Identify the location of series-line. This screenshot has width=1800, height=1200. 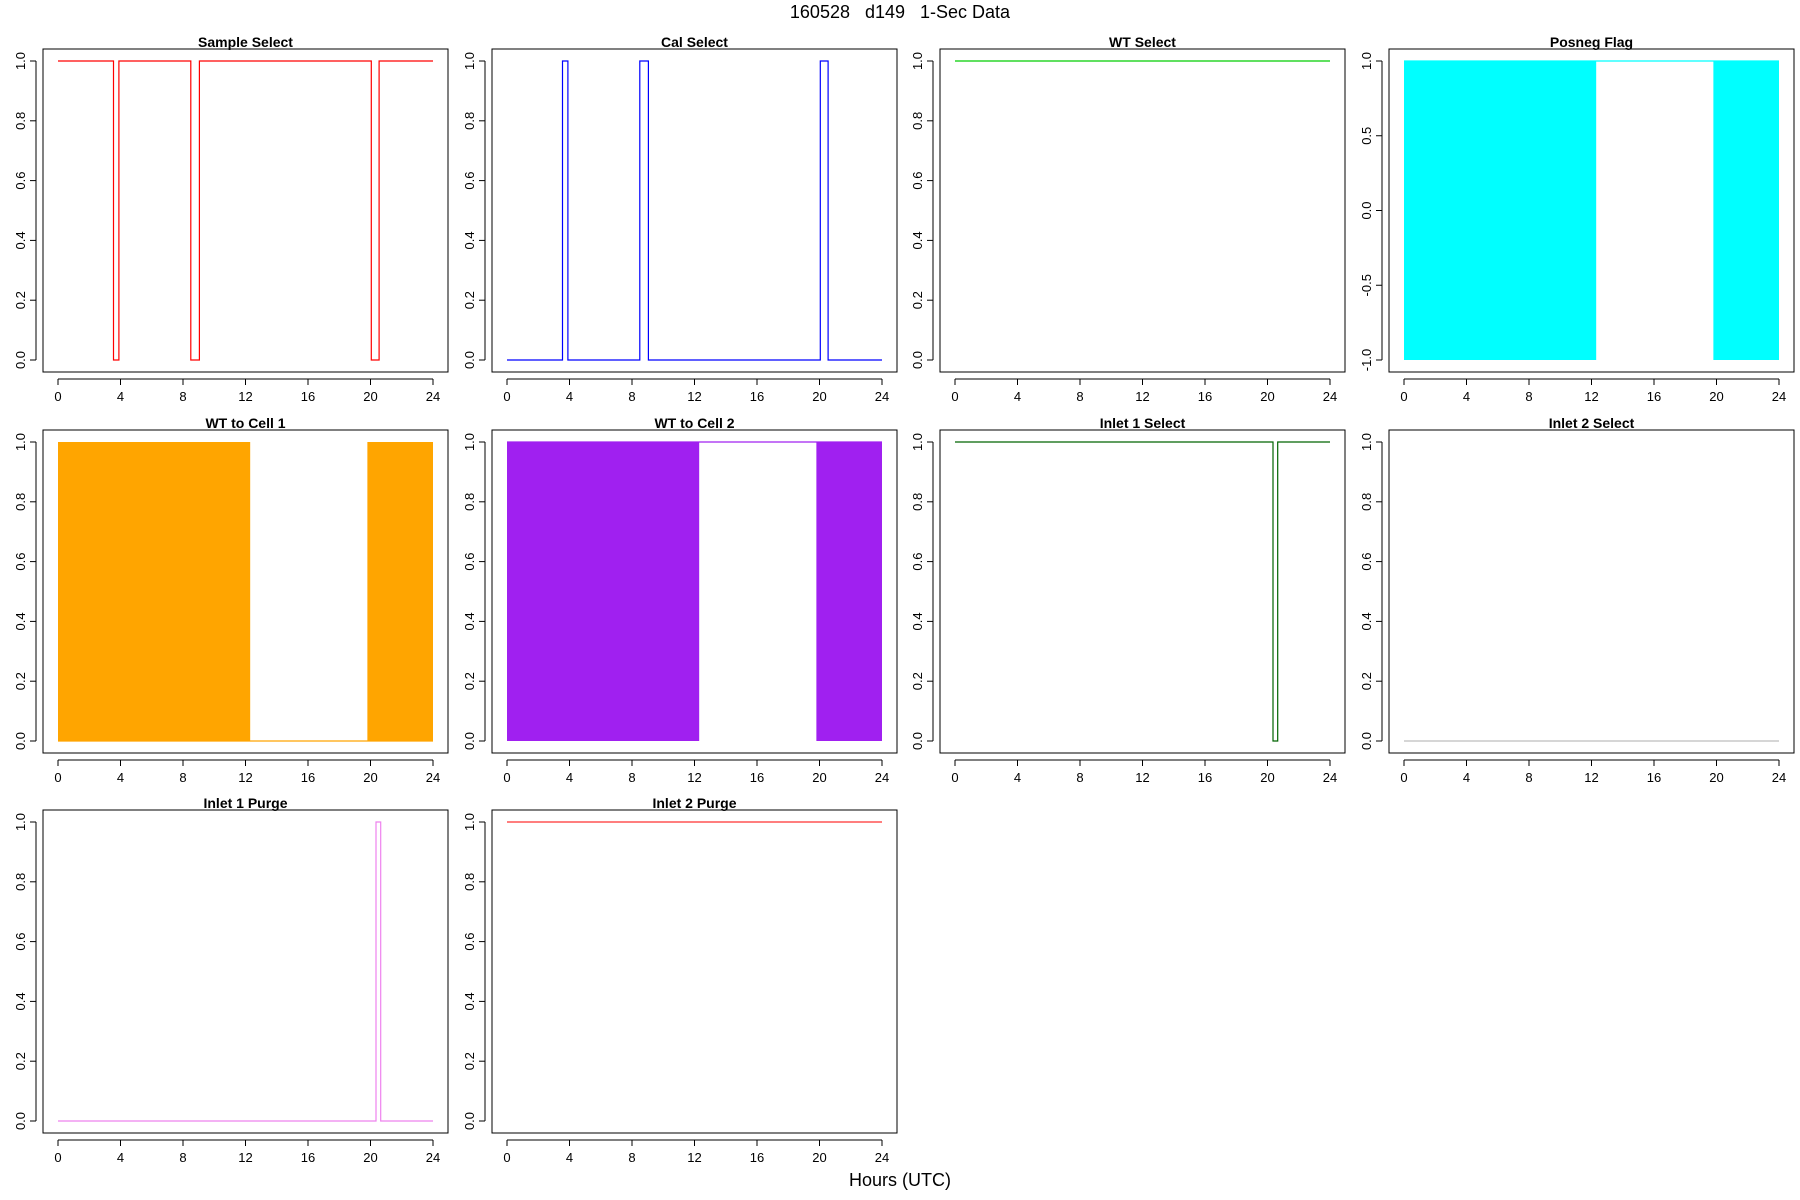
(245, 210).